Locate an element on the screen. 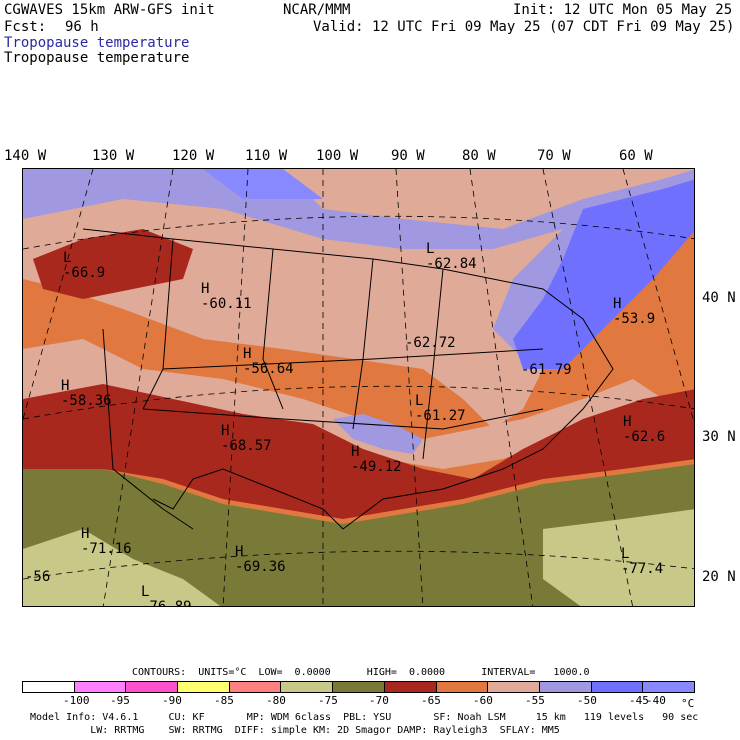 Image resolution: width=740 pixels, height=740 pixels. high-center-label: H -69.36 is located at coordinates (260, 559).